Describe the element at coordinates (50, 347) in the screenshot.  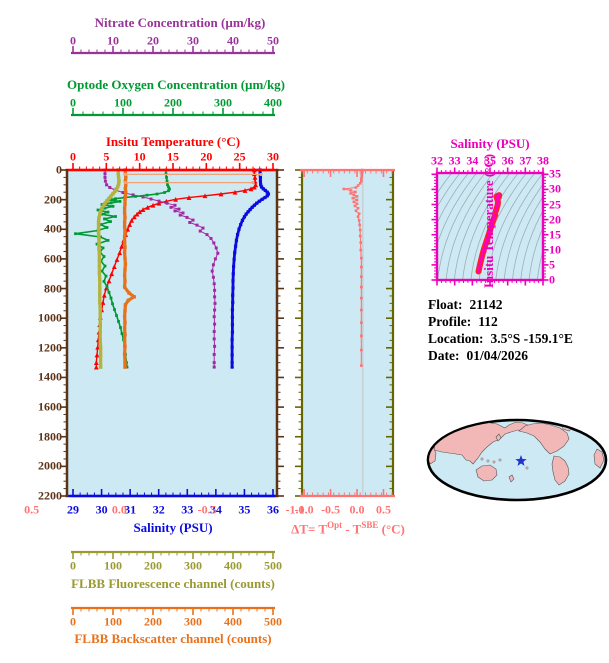
I see `pressure-tick-label: 1200` at that location.